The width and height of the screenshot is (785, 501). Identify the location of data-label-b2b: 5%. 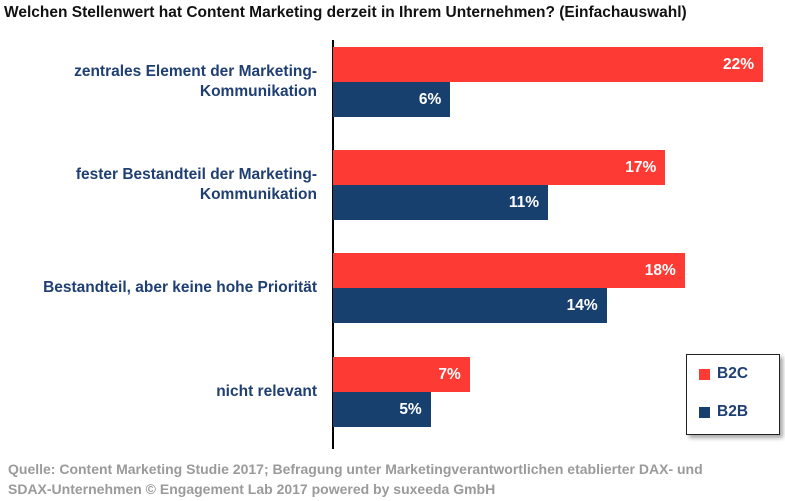
(410, 409).